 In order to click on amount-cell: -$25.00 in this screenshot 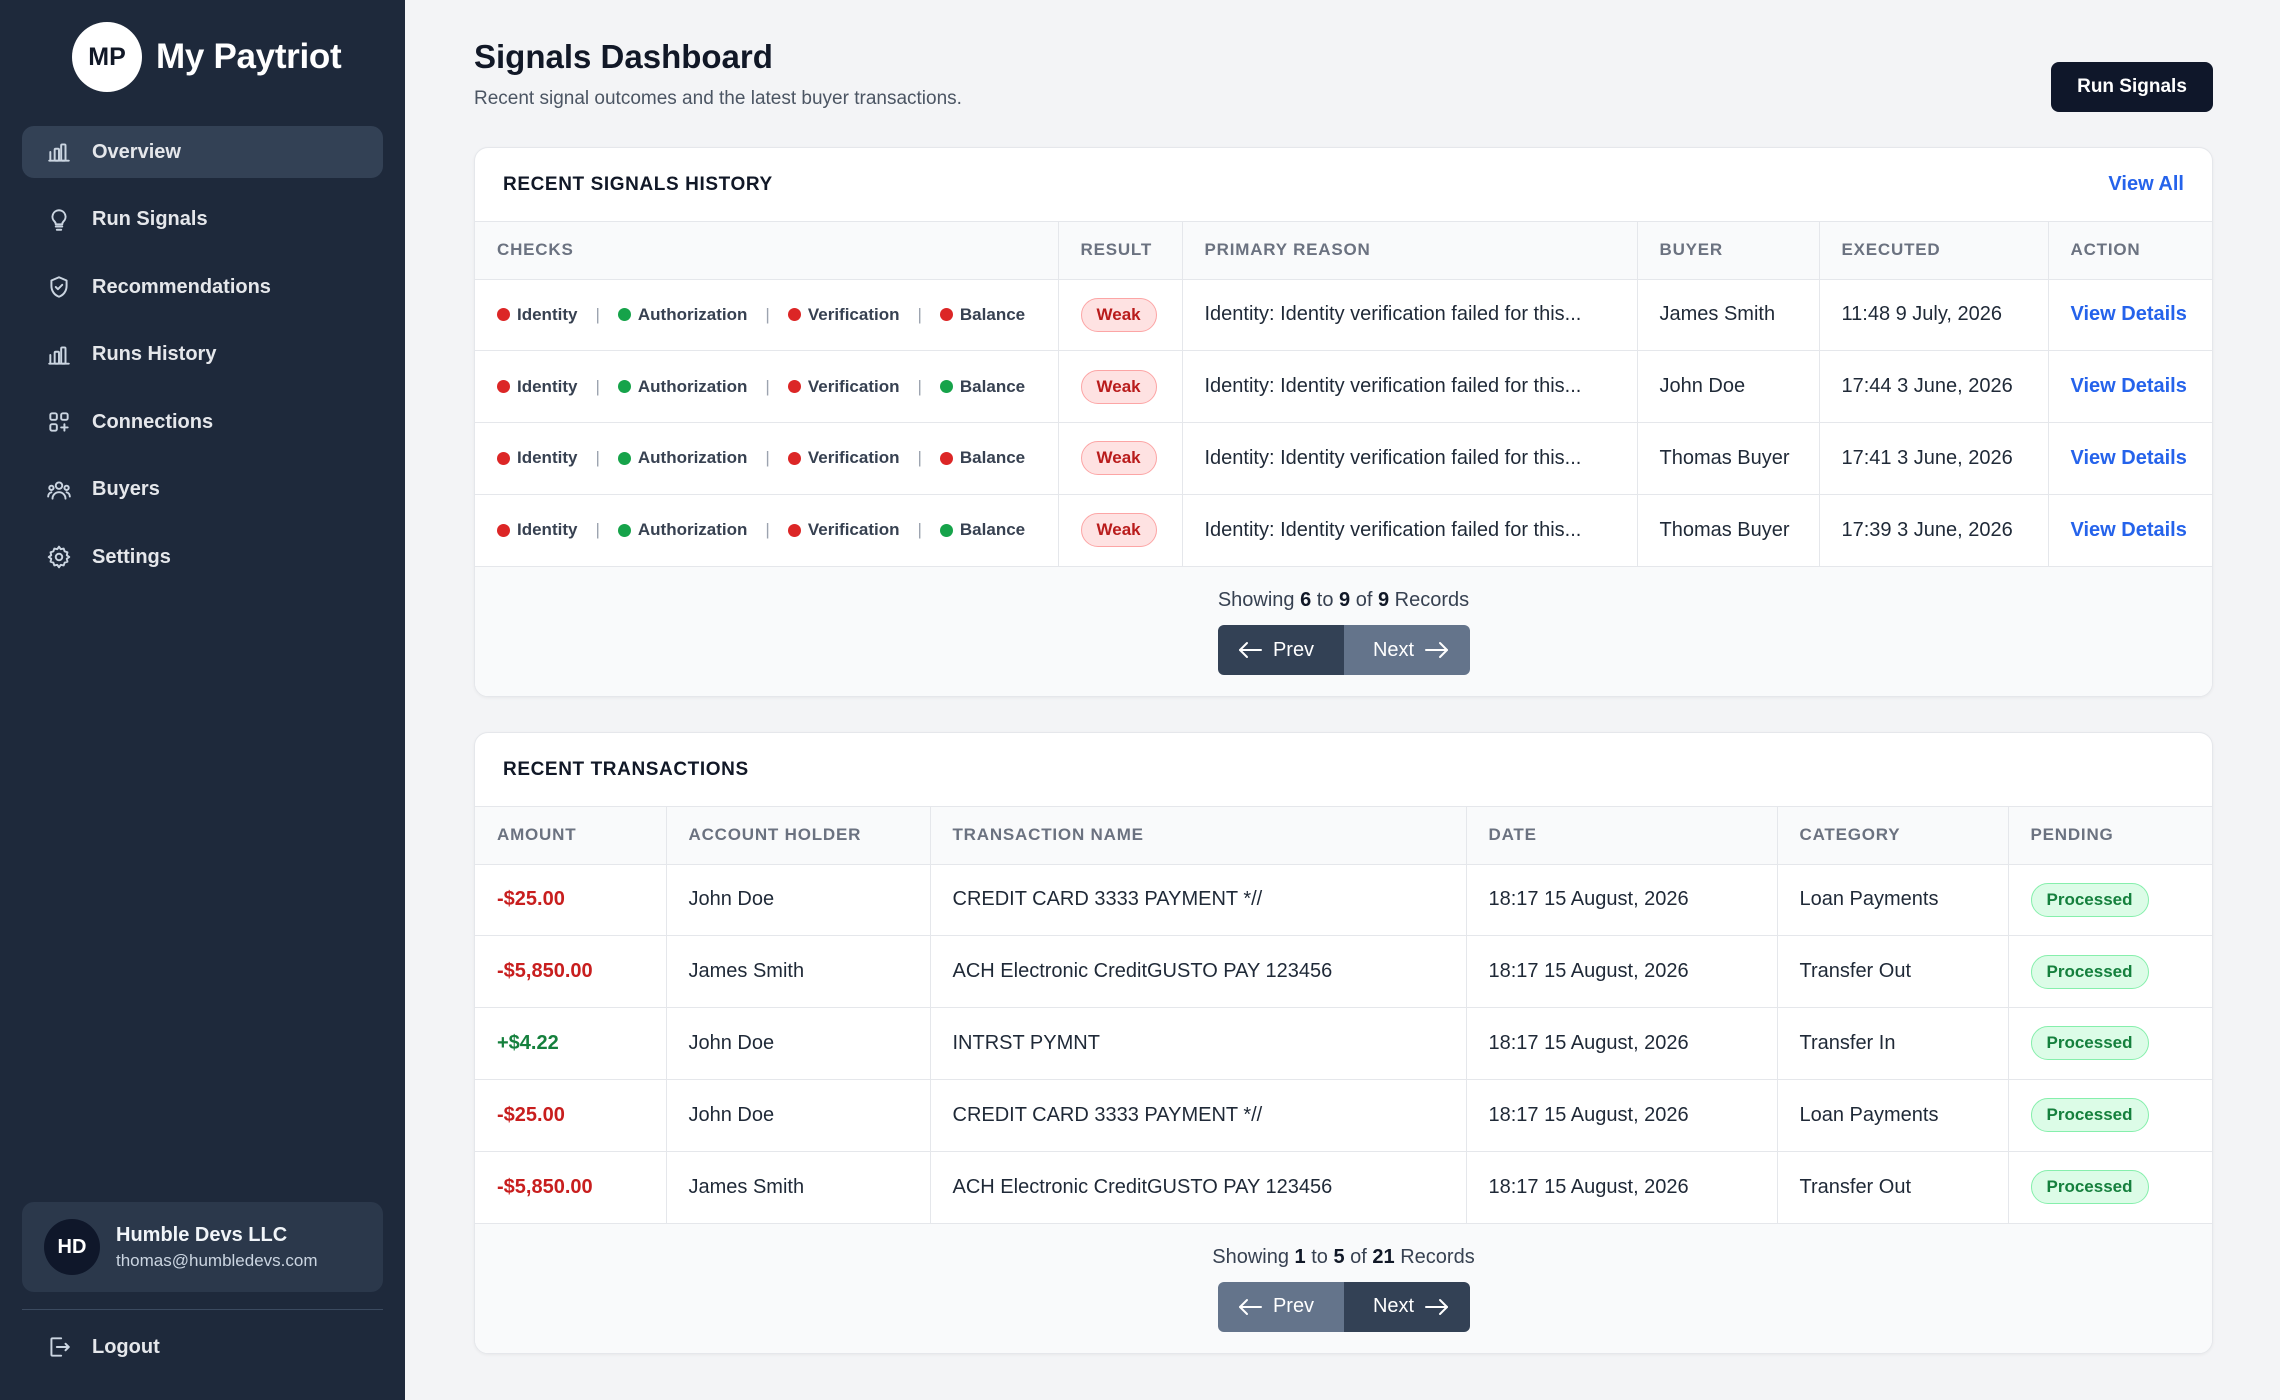, I will do `click(571, 1115)`.